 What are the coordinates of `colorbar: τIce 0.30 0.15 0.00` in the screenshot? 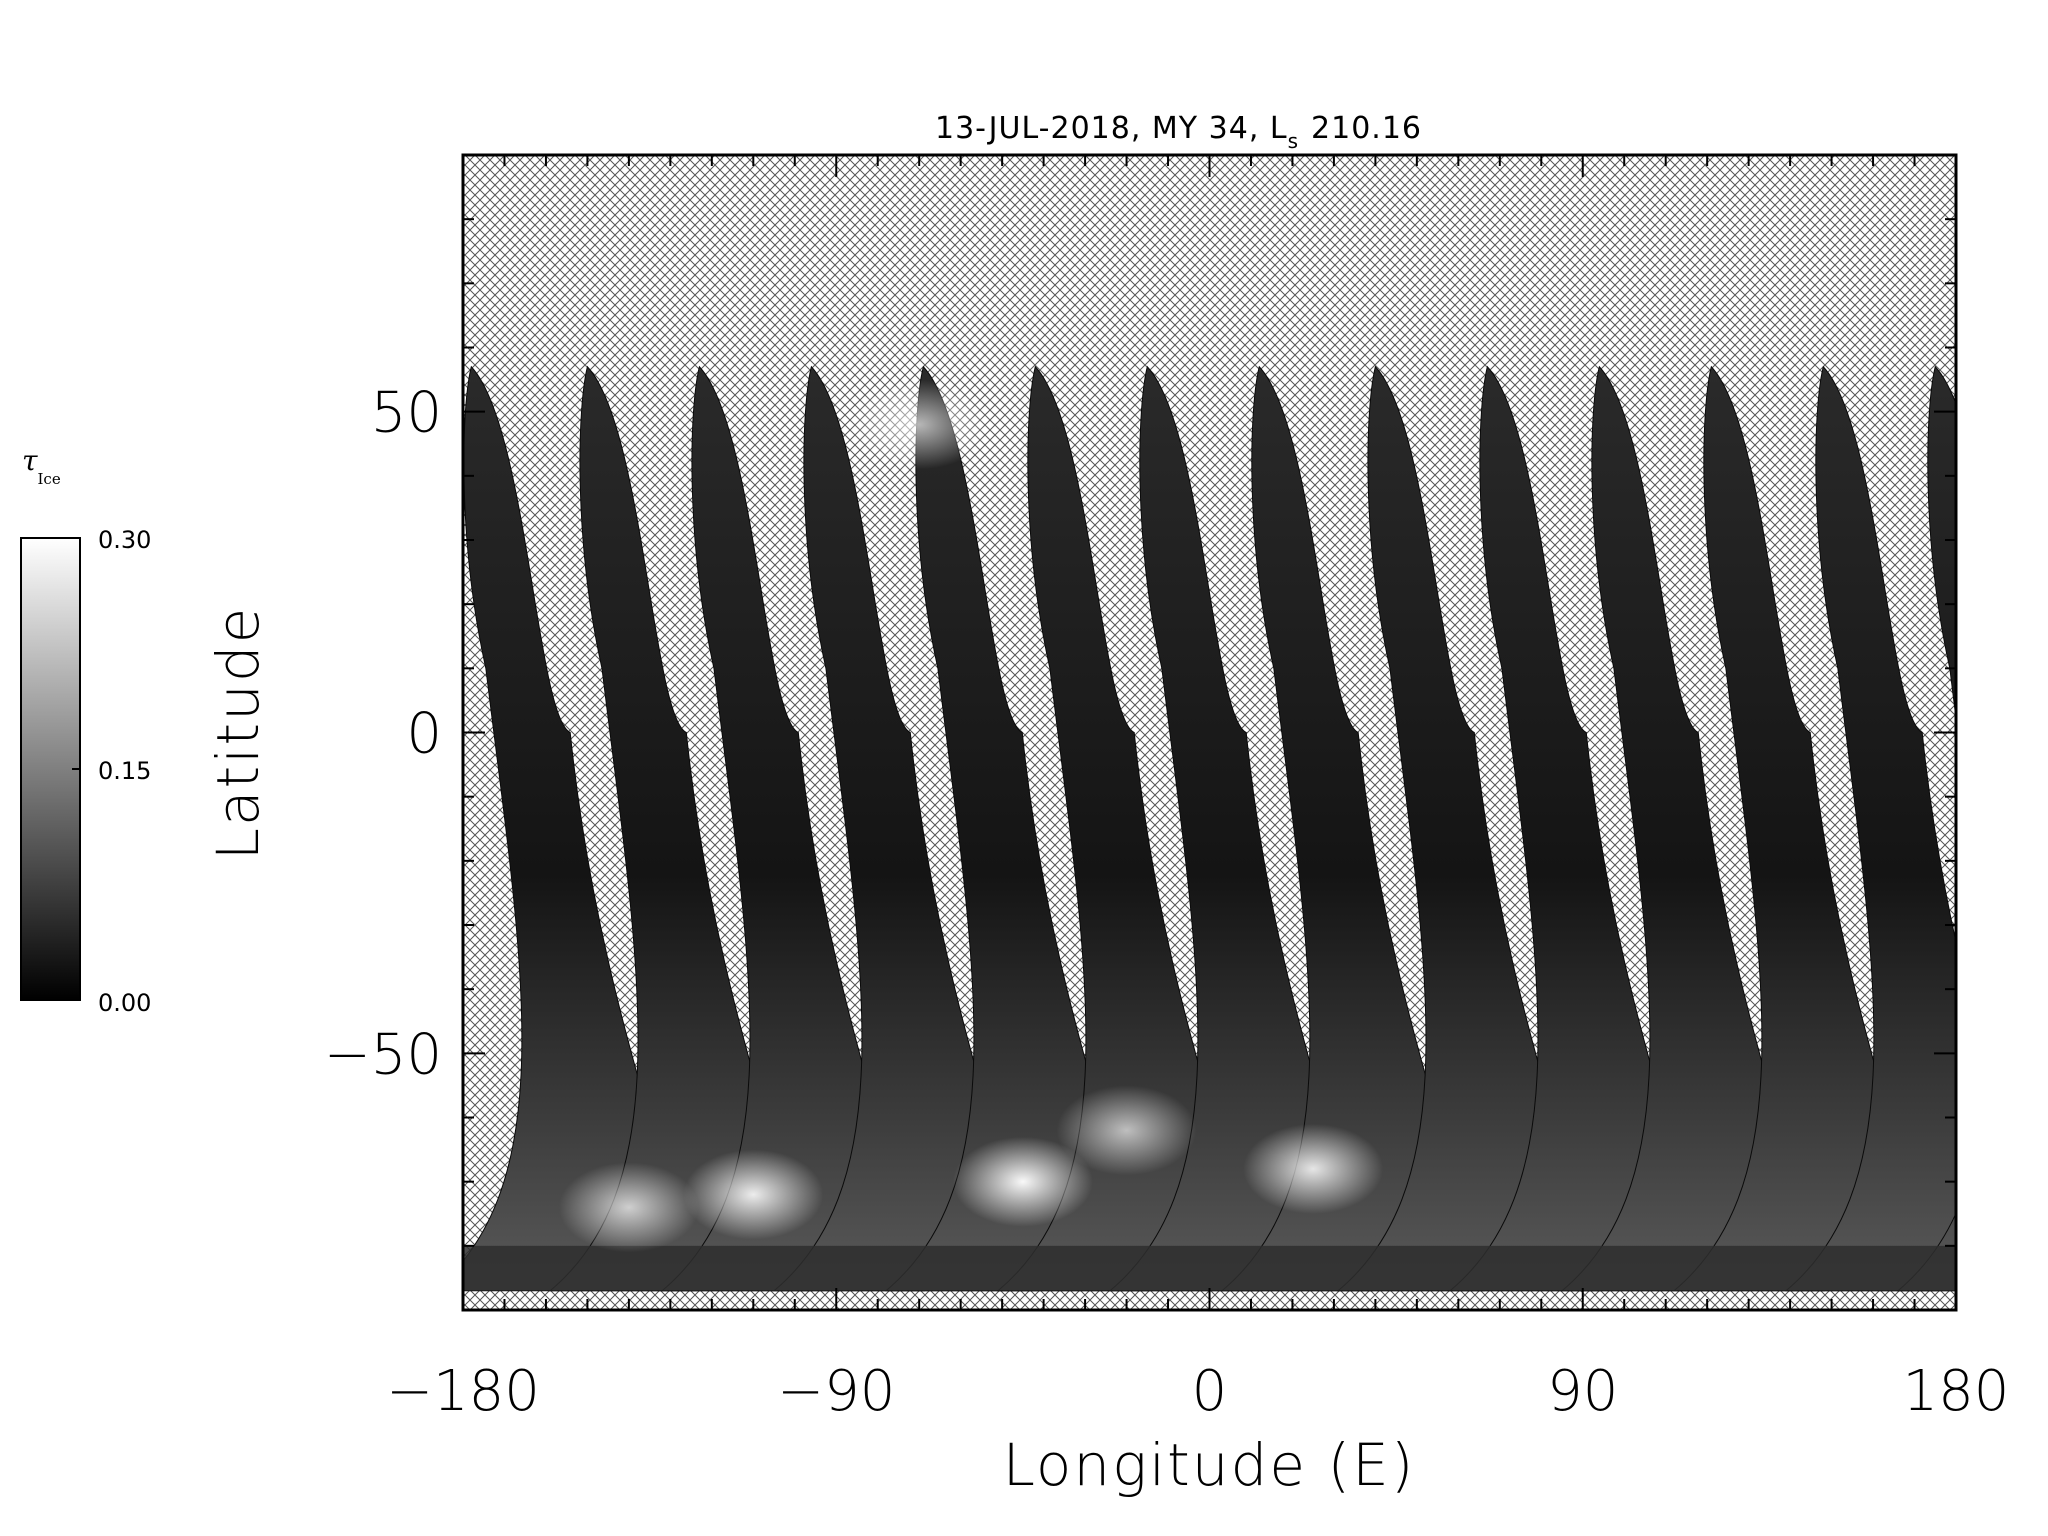 It's located at (85, 730).